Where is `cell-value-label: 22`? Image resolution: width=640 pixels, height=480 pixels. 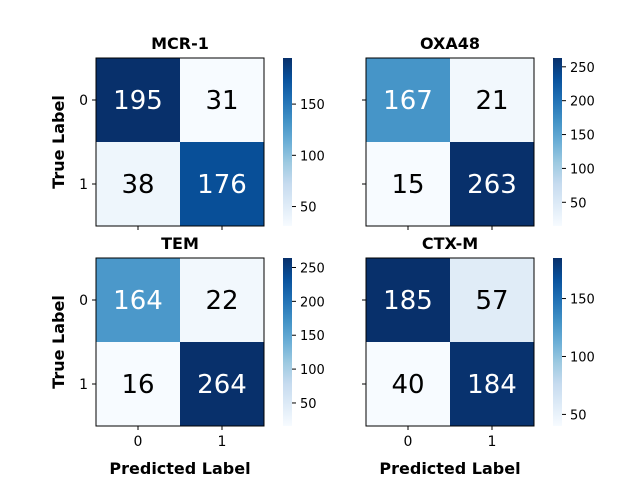 cell-value-label: 22 is located at coordinates (221, 301).